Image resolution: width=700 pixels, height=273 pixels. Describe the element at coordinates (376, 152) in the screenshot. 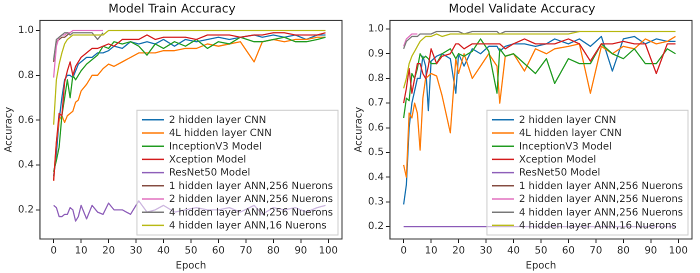

I see `y-tick-label: 0.5` at that location.